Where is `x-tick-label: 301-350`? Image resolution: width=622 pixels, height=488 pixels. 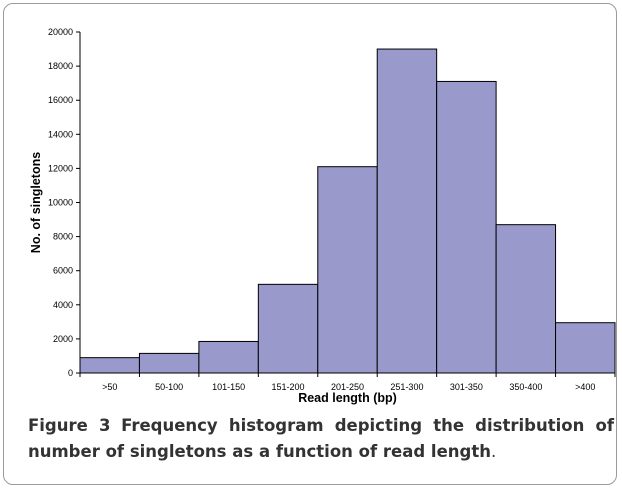 x-tick-label: 301-350 is located at coordinates (466, 387).